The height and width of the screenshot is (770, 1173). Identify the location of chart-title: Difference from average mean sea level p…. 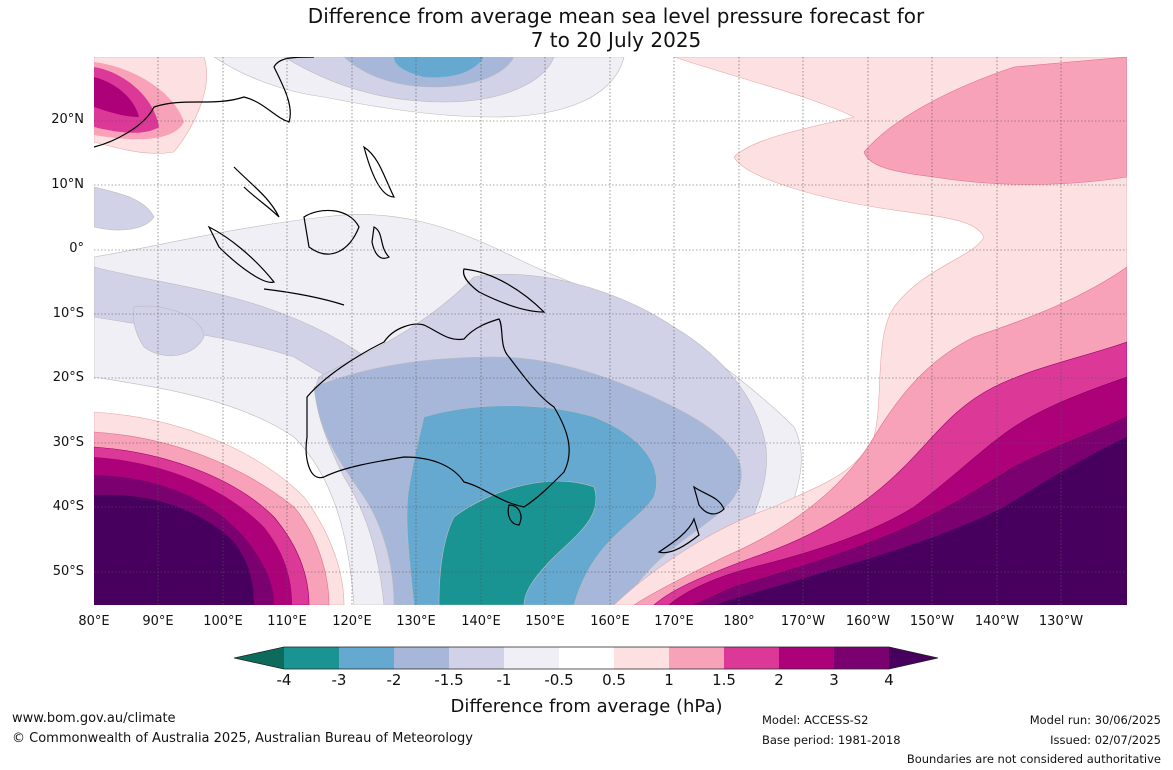
(586, 28).